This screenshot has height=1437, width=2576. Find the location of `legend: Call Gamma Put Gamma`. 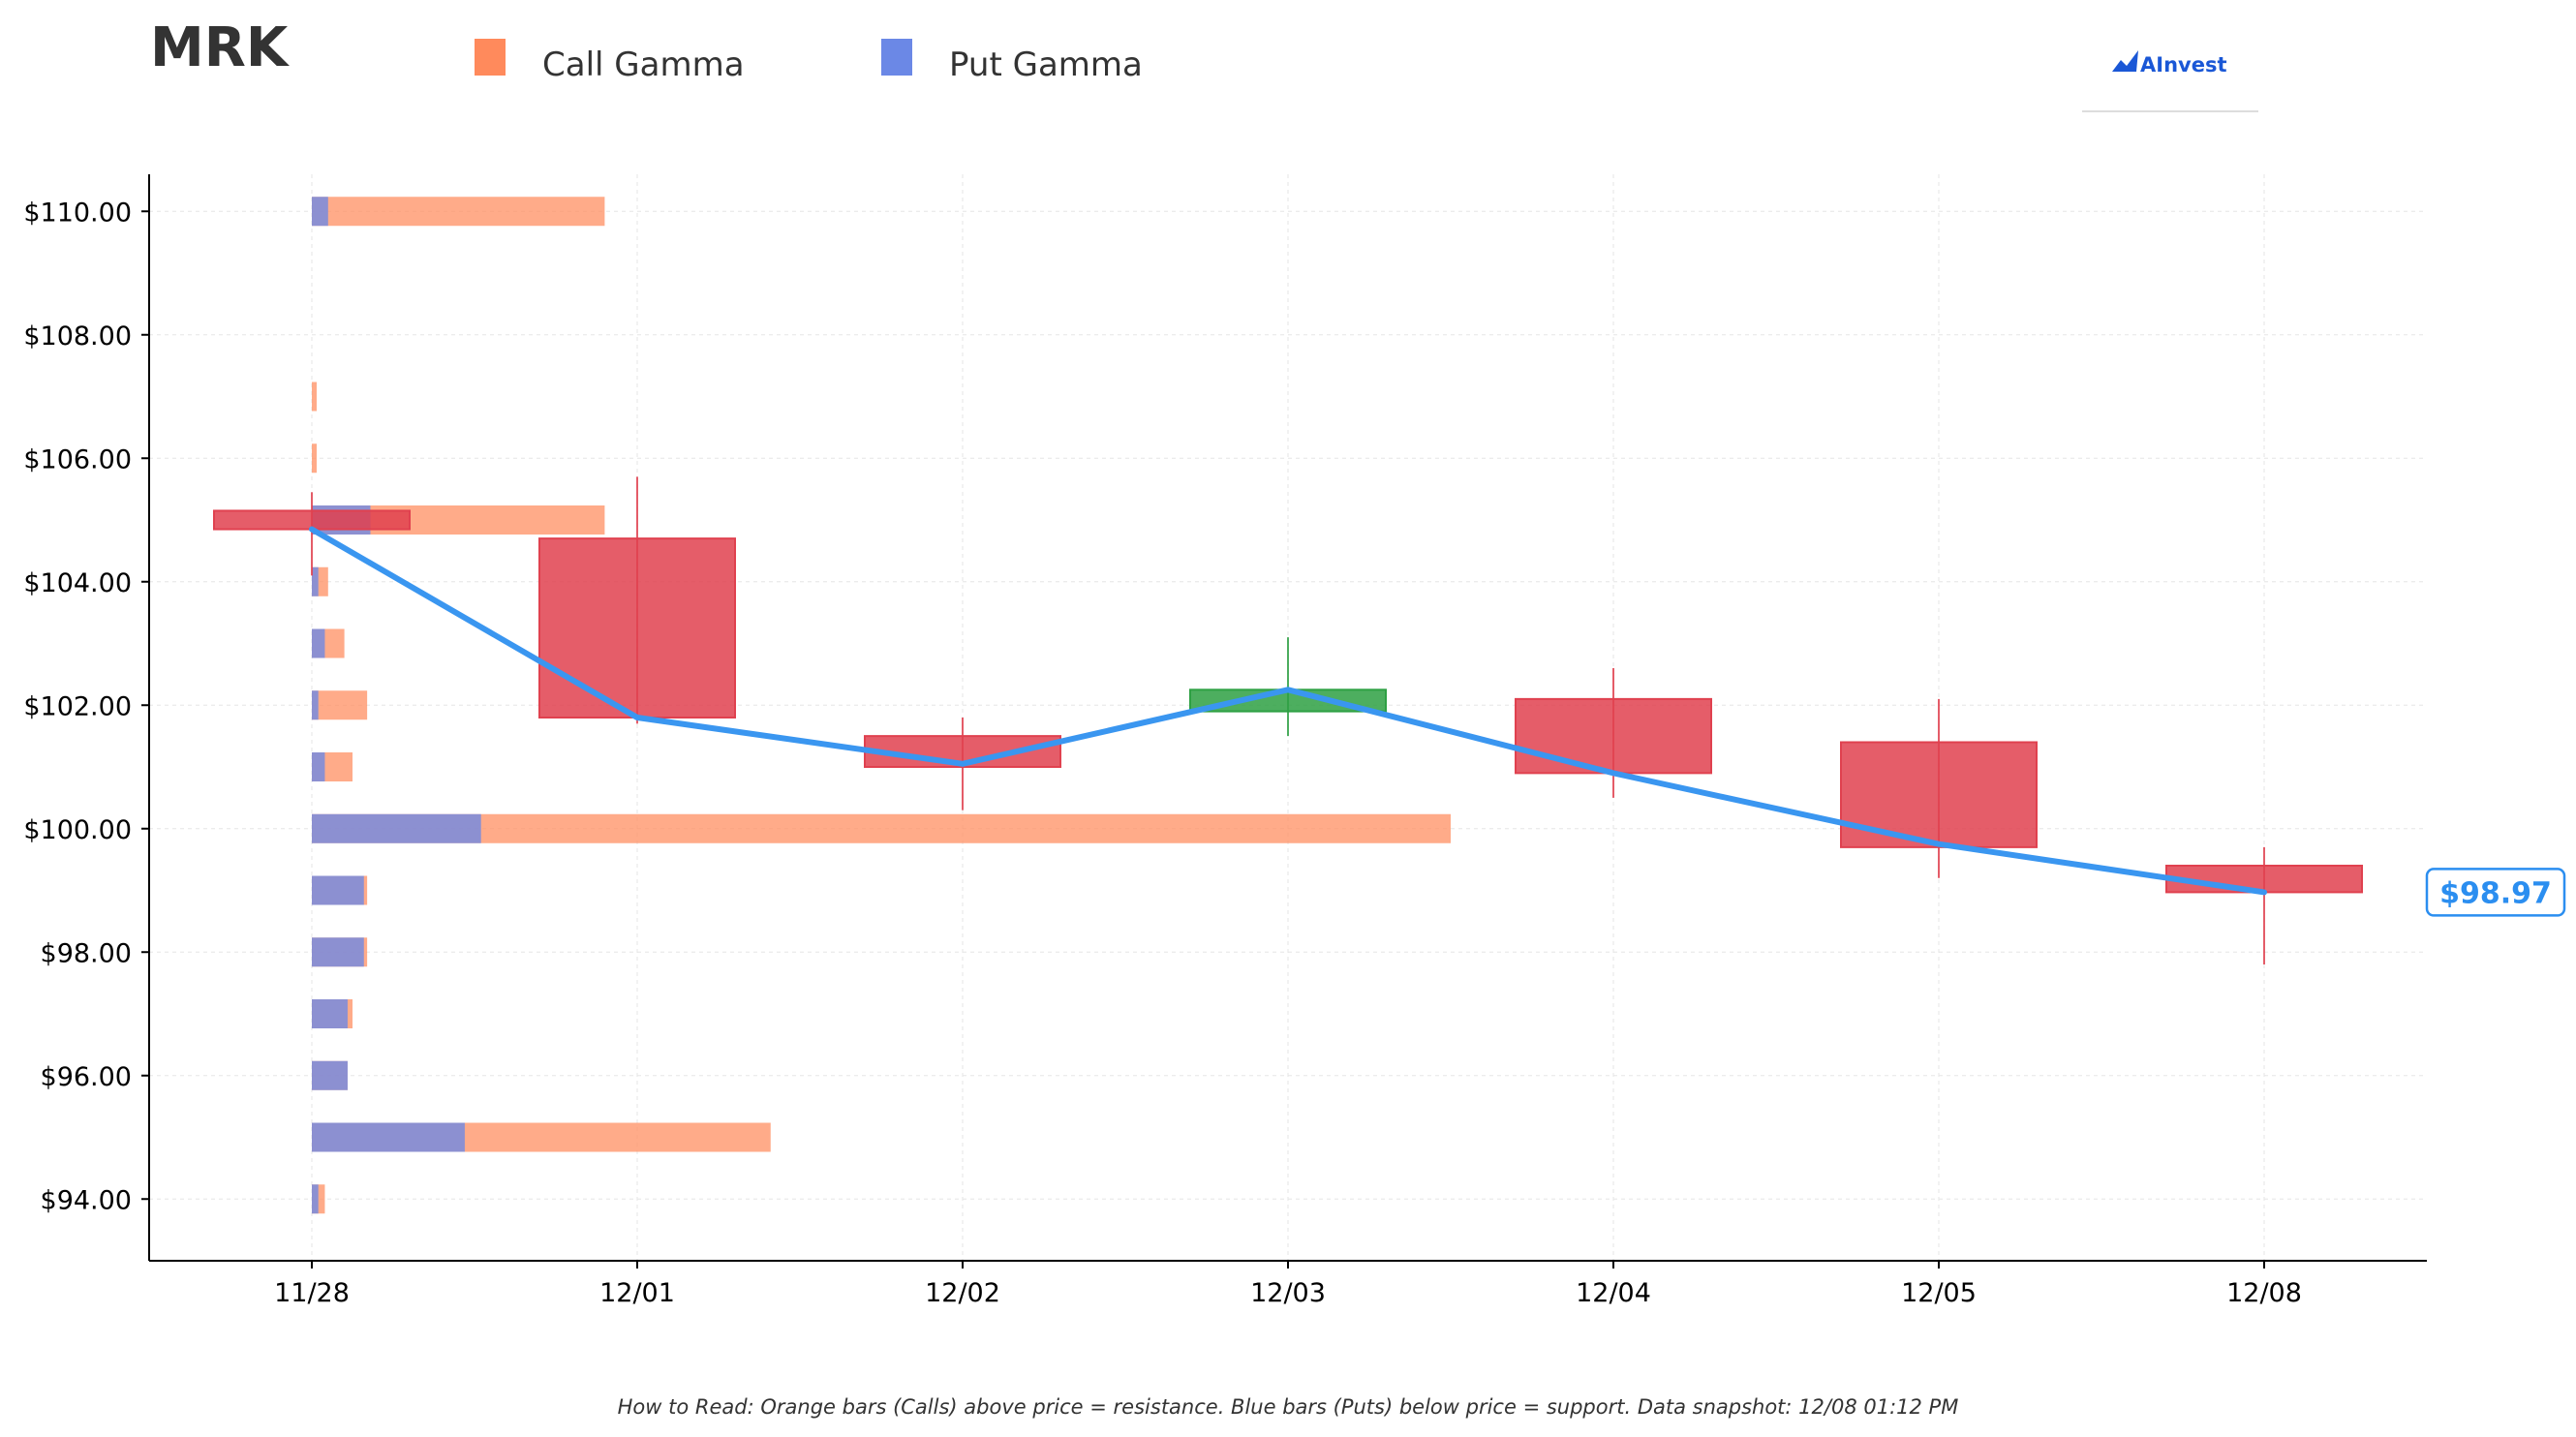

legend: Call Gamma Put Gamma is located at coordinates (809, 62).